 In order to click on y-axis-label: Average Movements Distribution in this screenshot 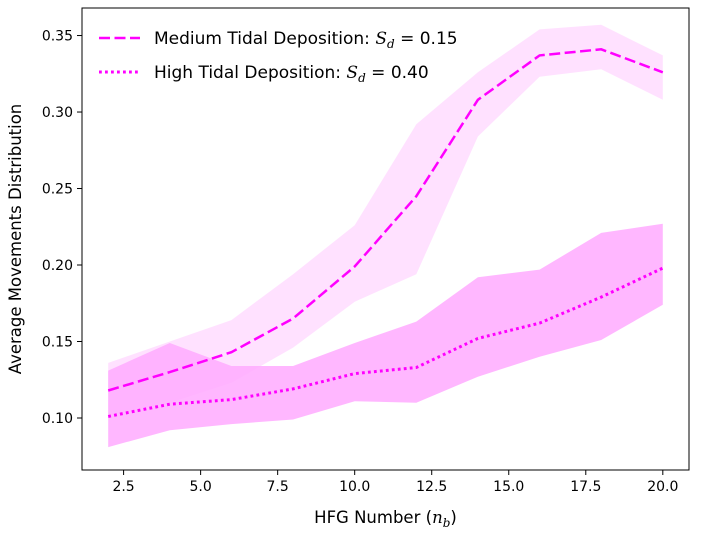, I will do `click(15, 239)`.